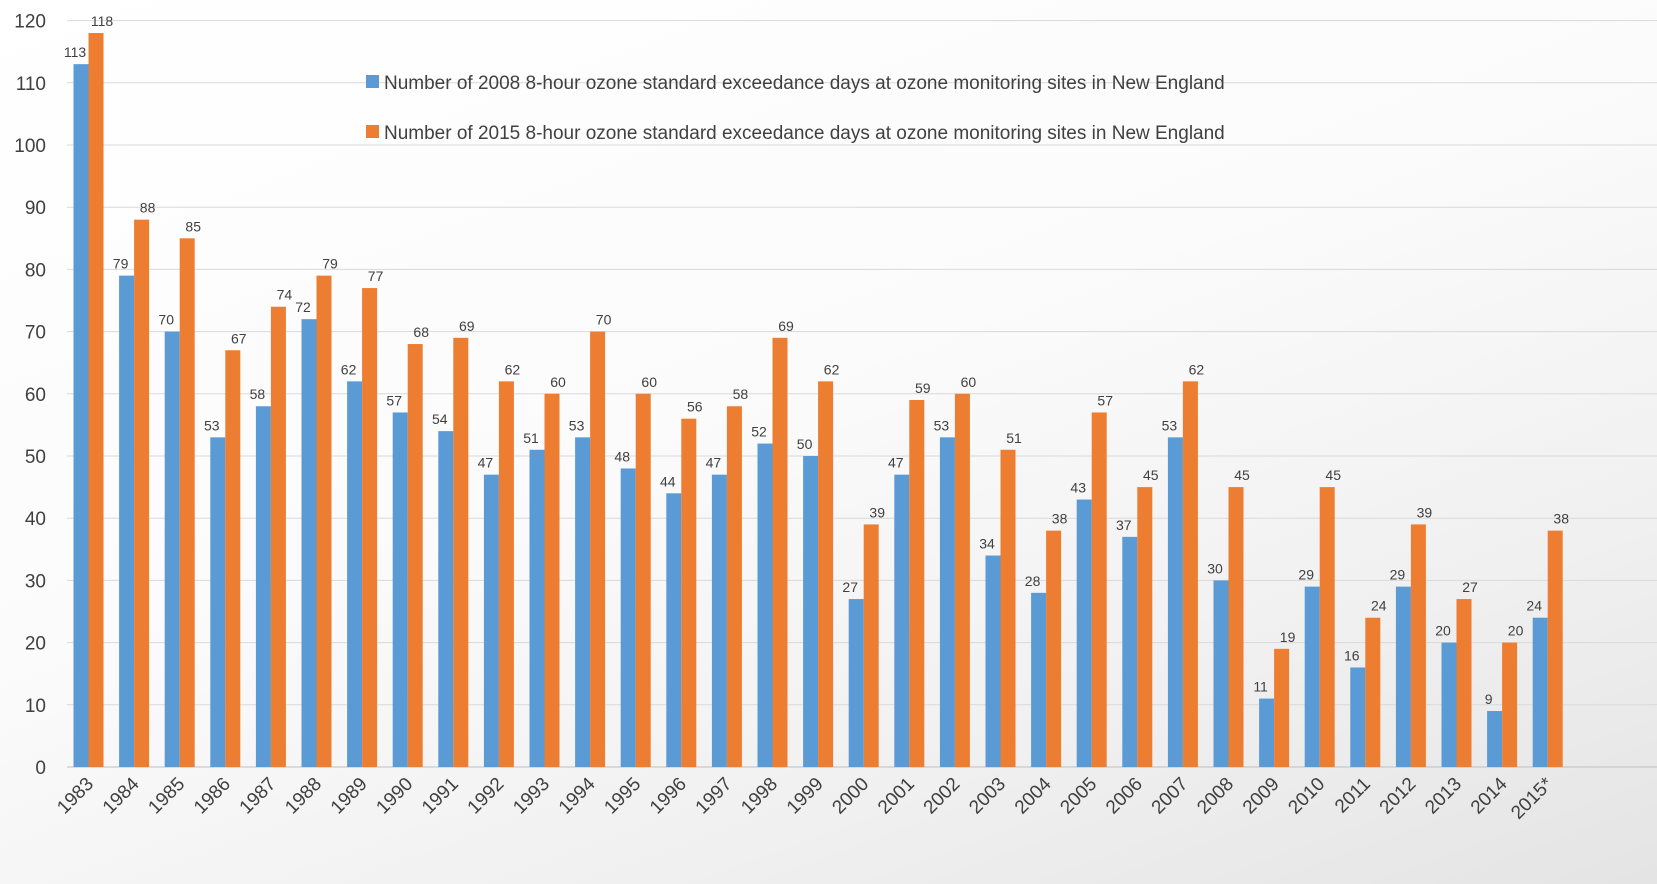 This screenshot has height=884, width=1657. Describe the element at coordinates (1033, 795) in the screenshot. I see `x-tick-label: 2004` at that location.